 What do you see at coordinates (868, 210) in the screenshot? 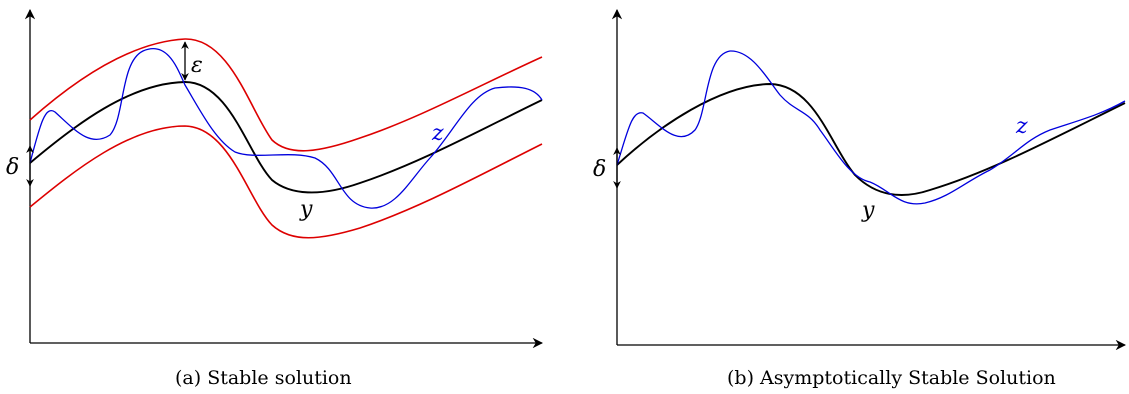
I see `panel-b-label-y: y` at bounding box center [868, 210].